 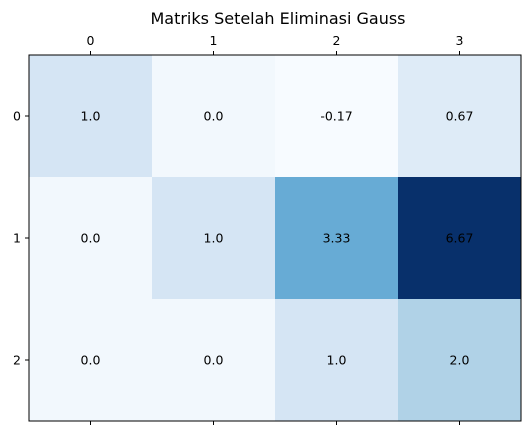 I want to click on cell-label-r1-c2: 3.33, so click(x=337, y=238).